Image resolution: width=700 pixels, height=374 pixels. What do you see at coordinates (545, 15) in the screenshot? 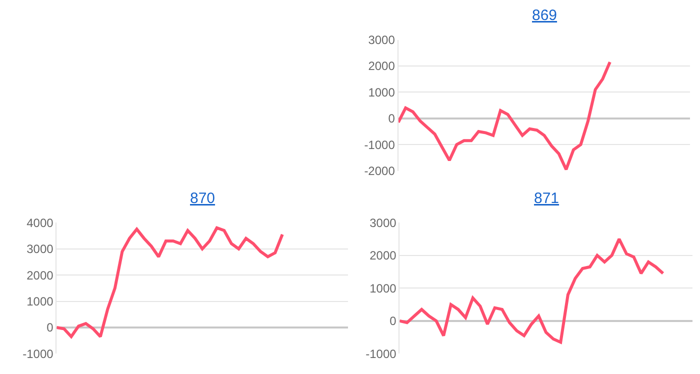
I see `chart-title: 869` at bounding box center [545, 15].